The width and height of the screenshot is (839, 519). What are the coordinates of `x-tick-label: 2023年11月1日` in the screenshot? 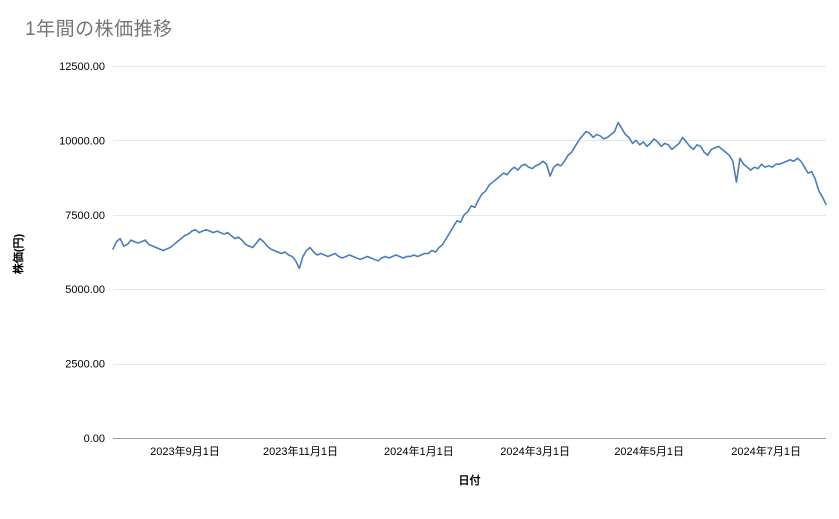 It's located at (300, 451).